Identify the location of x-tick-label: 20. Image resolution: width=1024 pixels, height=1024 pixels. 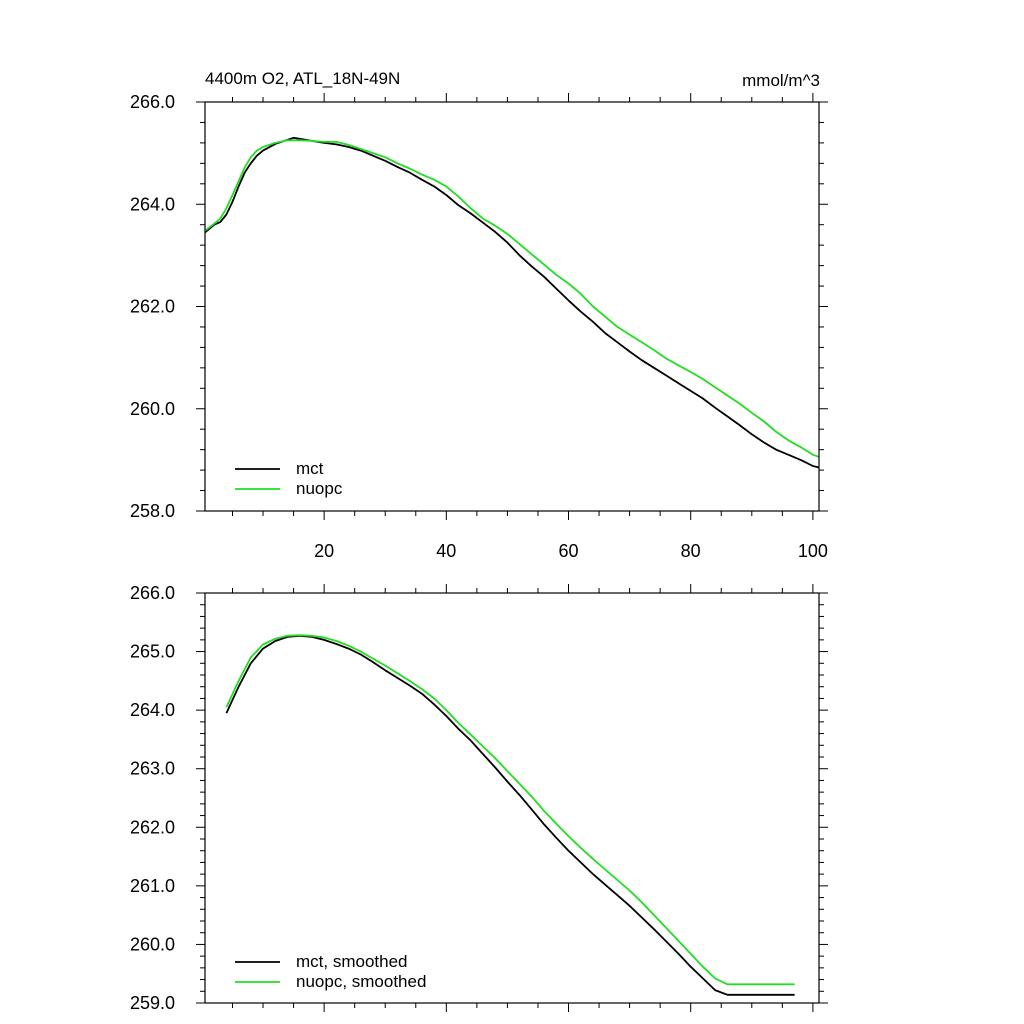
(324, 551).